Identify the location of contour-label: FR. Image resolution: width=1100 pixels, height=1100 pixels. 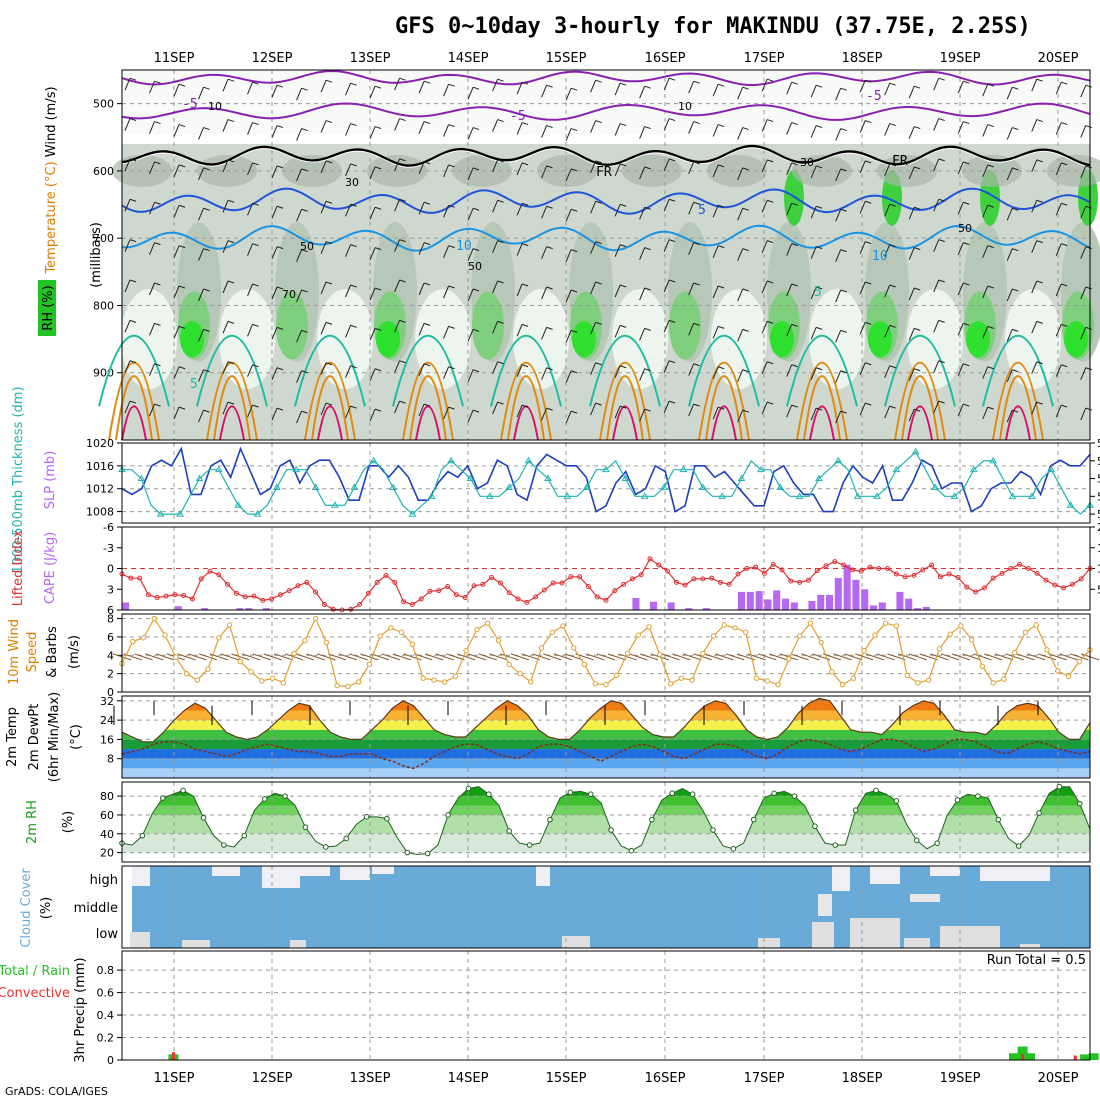
(900, 161).